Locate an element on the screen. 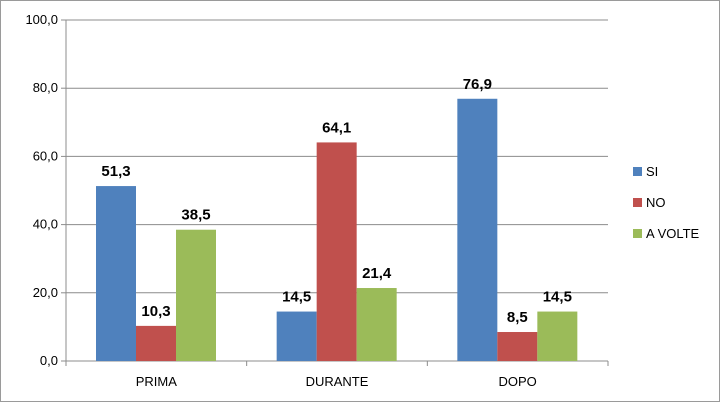  legend-label: NO is located at coordinates (656, 202).